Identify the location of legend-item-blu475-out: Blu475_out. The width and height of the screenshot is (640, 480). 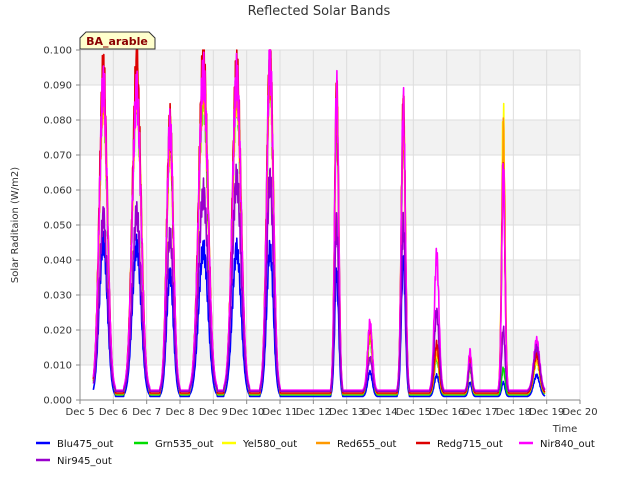
(75, 444).